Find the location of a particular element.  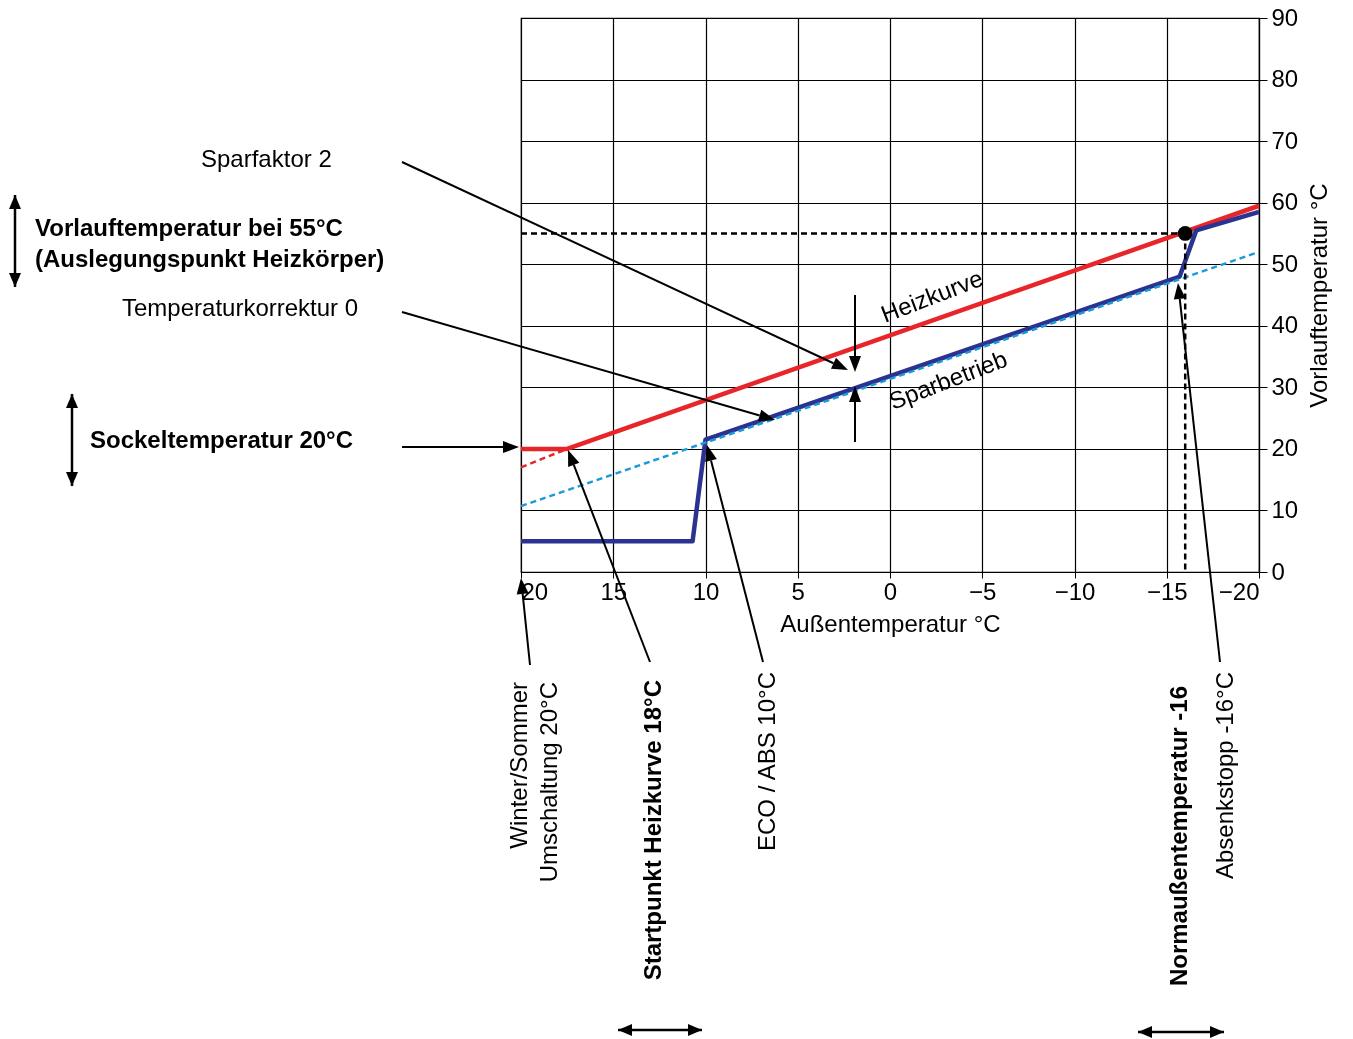

y-tick-label: 80 is located at coordinates (1285, 79).